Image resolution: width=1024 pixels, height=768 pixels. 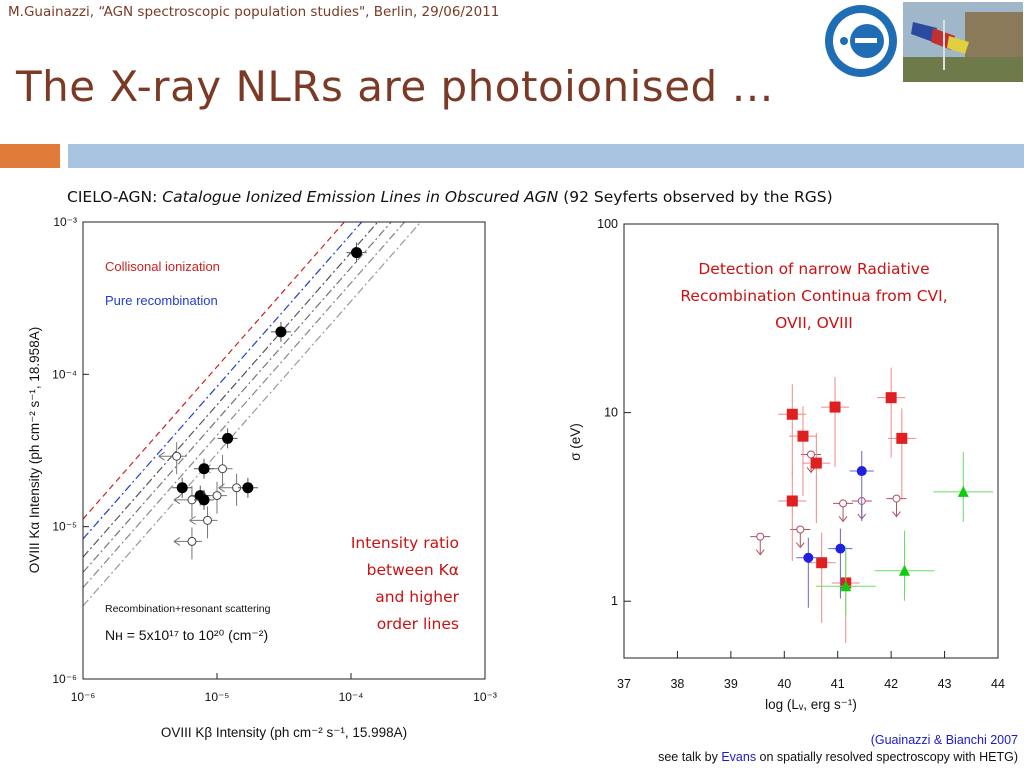 I want to click on x-axis-label: log (Lᵥ, erg s⁻¹), so click(x=811, y=704).